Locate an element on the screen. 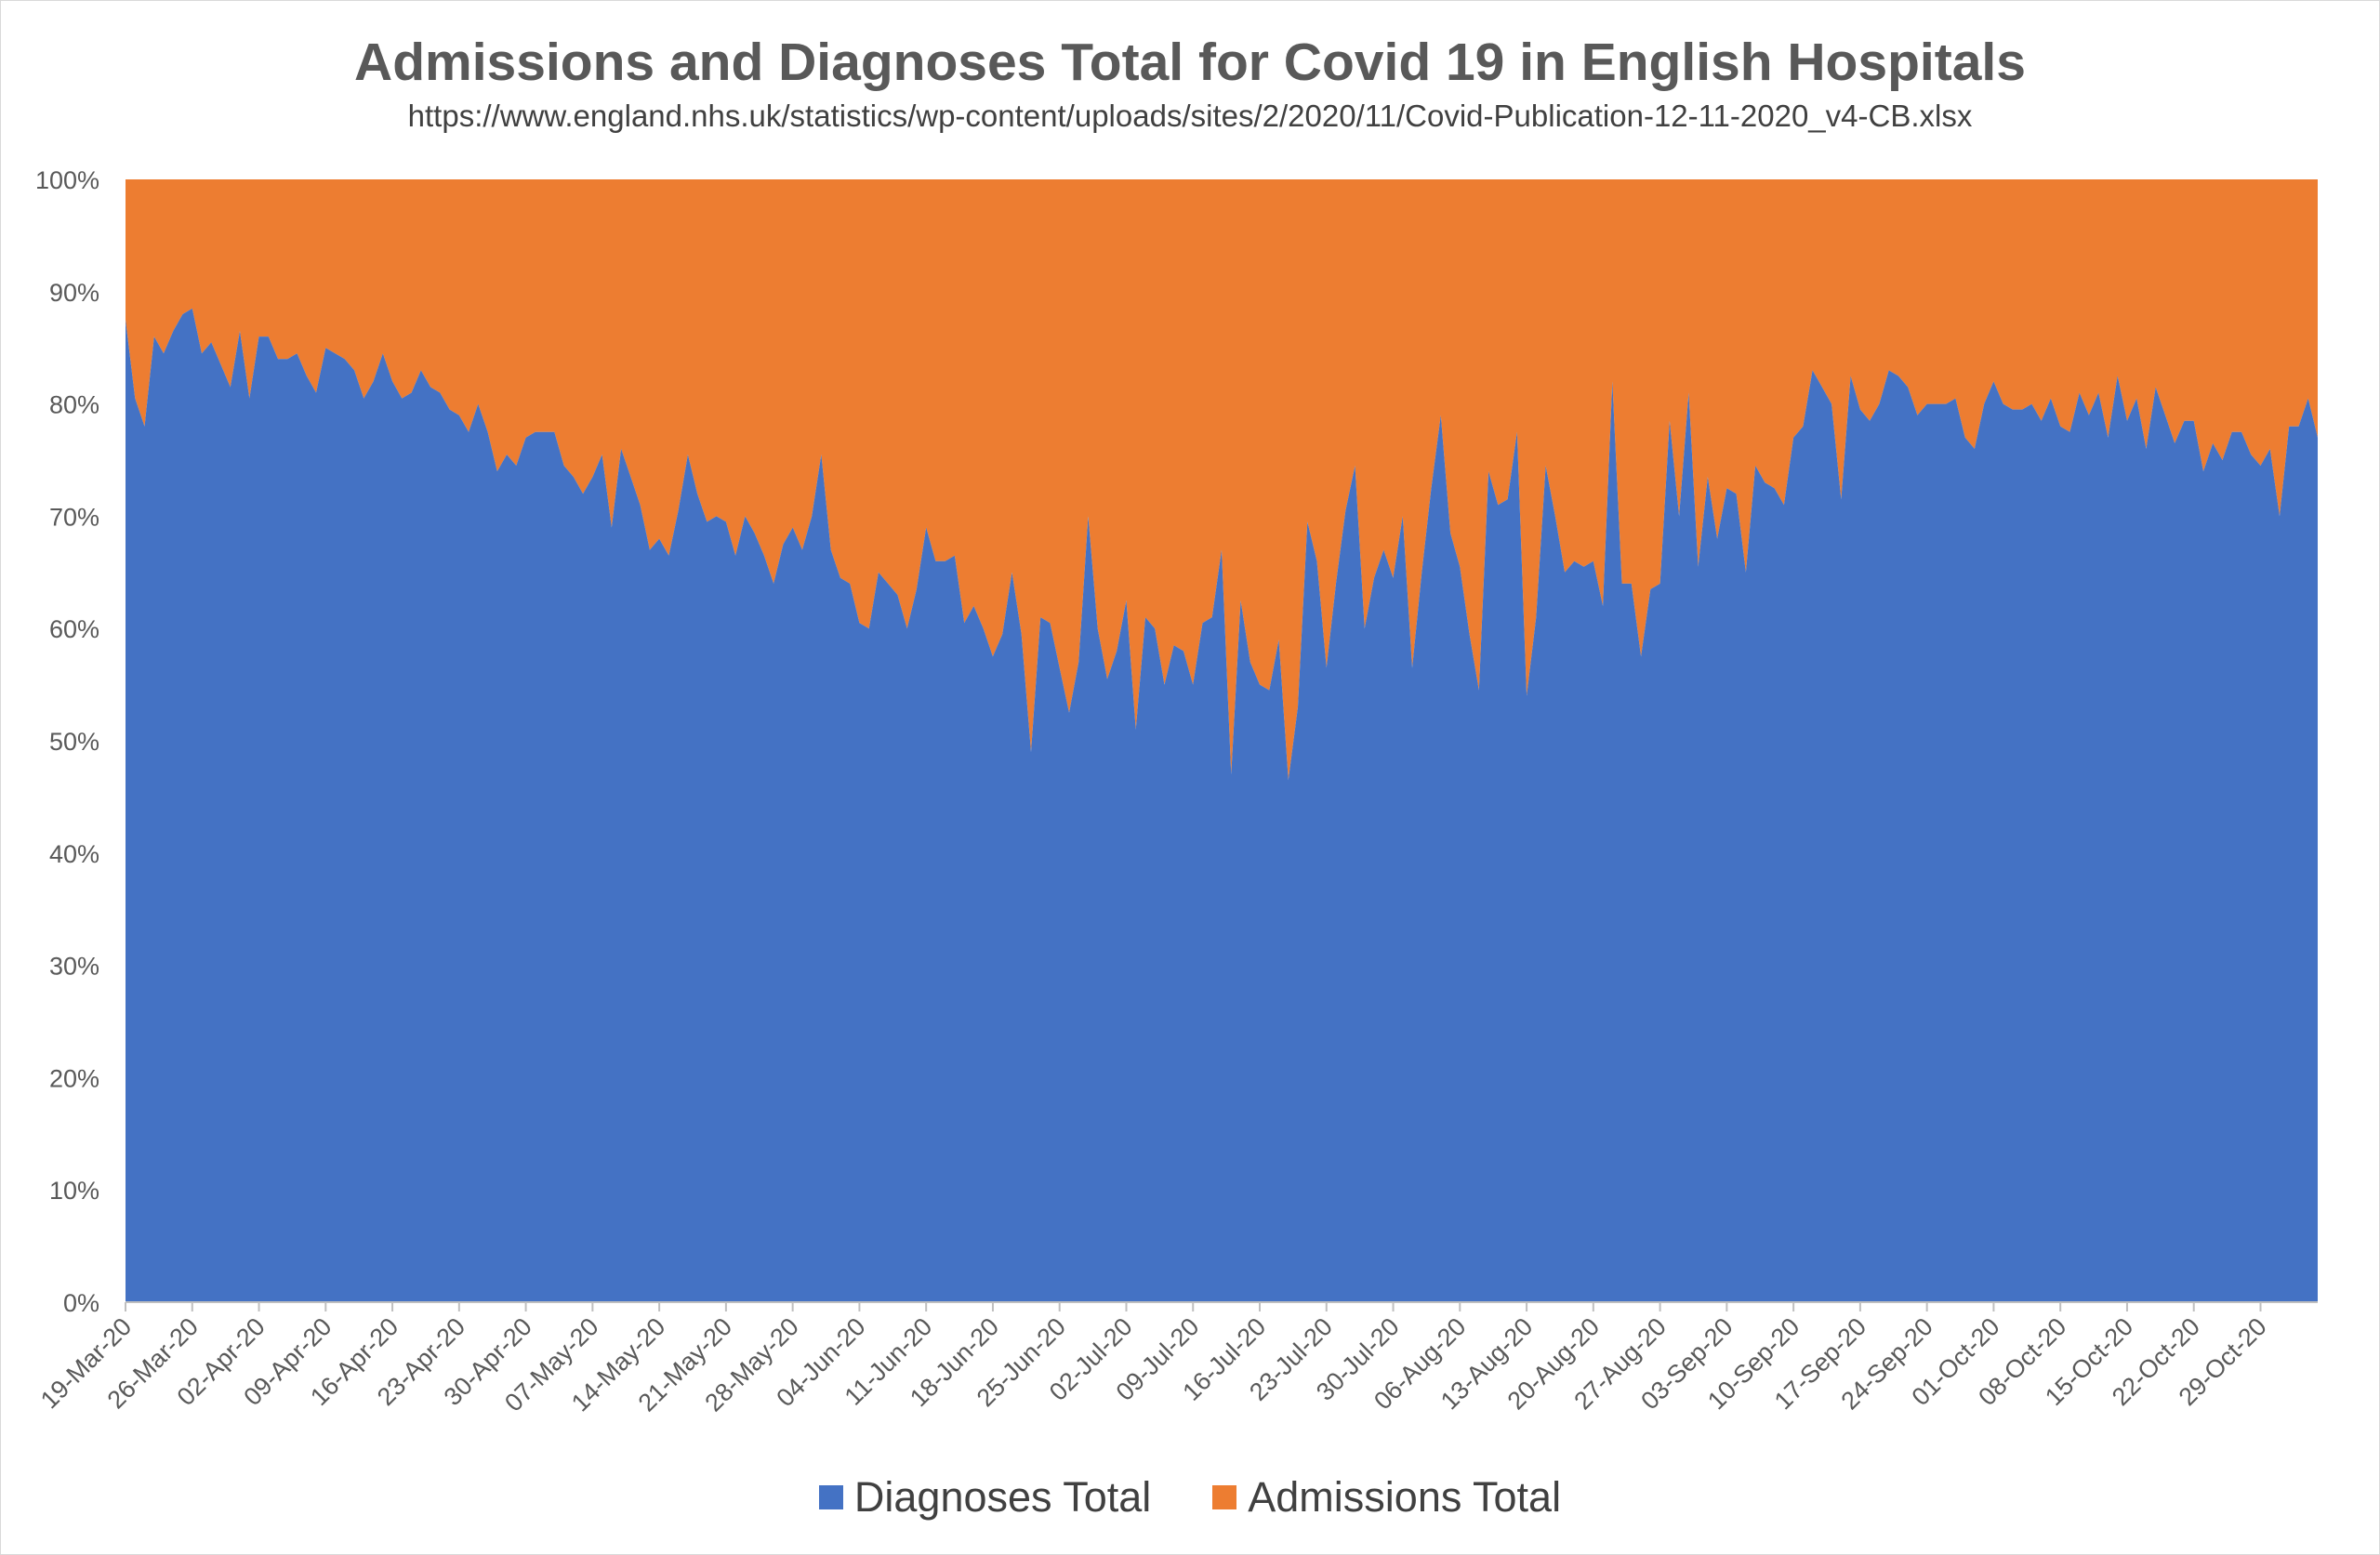  y-tick-label: 70% is located at coordinates (74, 517).